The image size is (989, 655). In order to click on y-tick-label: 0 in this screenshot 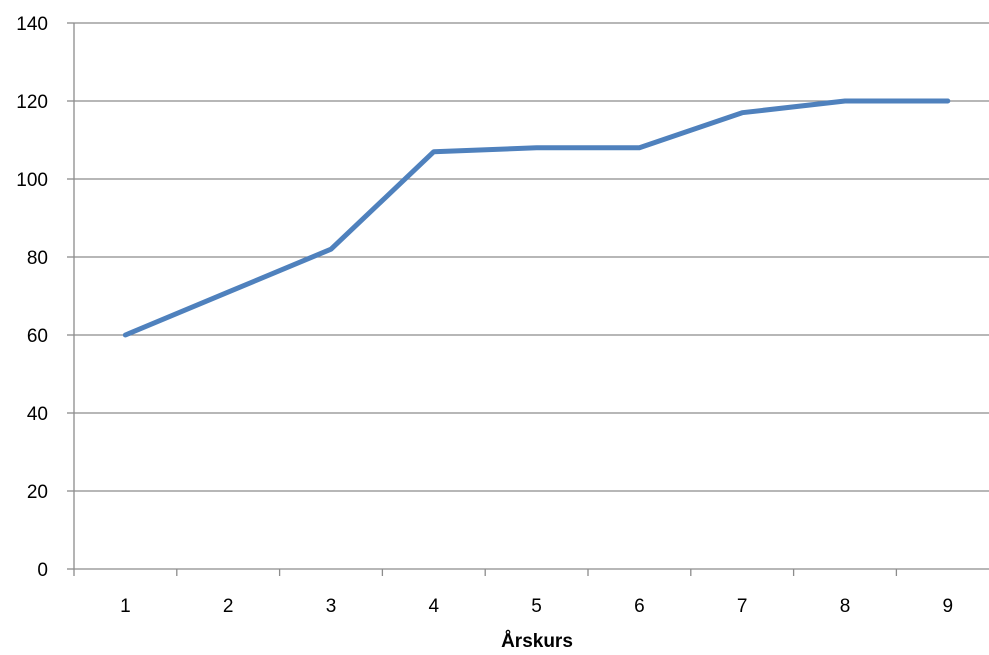, I will do `click(42, 570)`.